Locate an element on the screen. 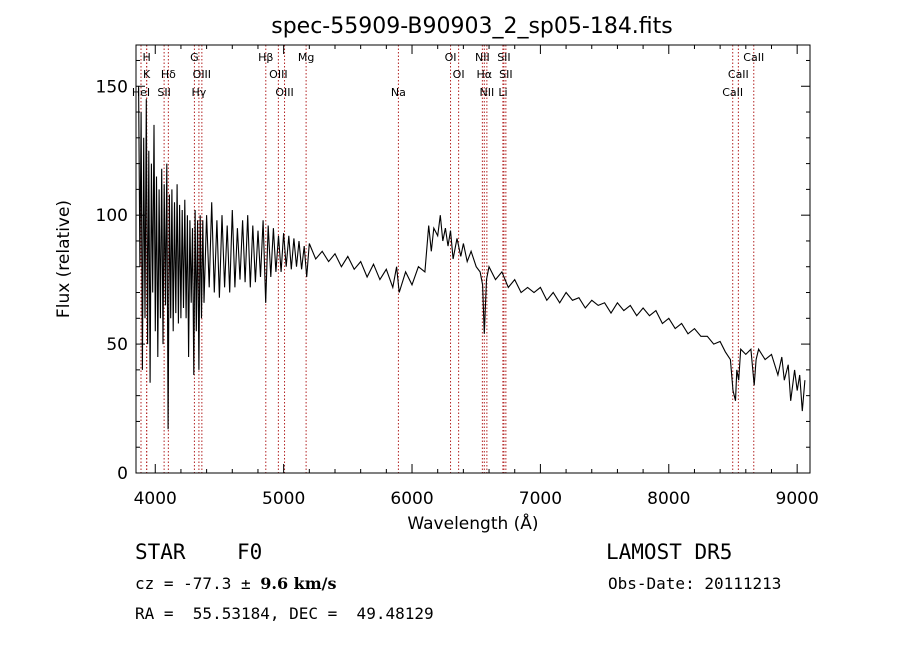 The height and width of the screenshot is (649, 900). cz-error: 9.6 km/s is located at coordinates (298, 583).